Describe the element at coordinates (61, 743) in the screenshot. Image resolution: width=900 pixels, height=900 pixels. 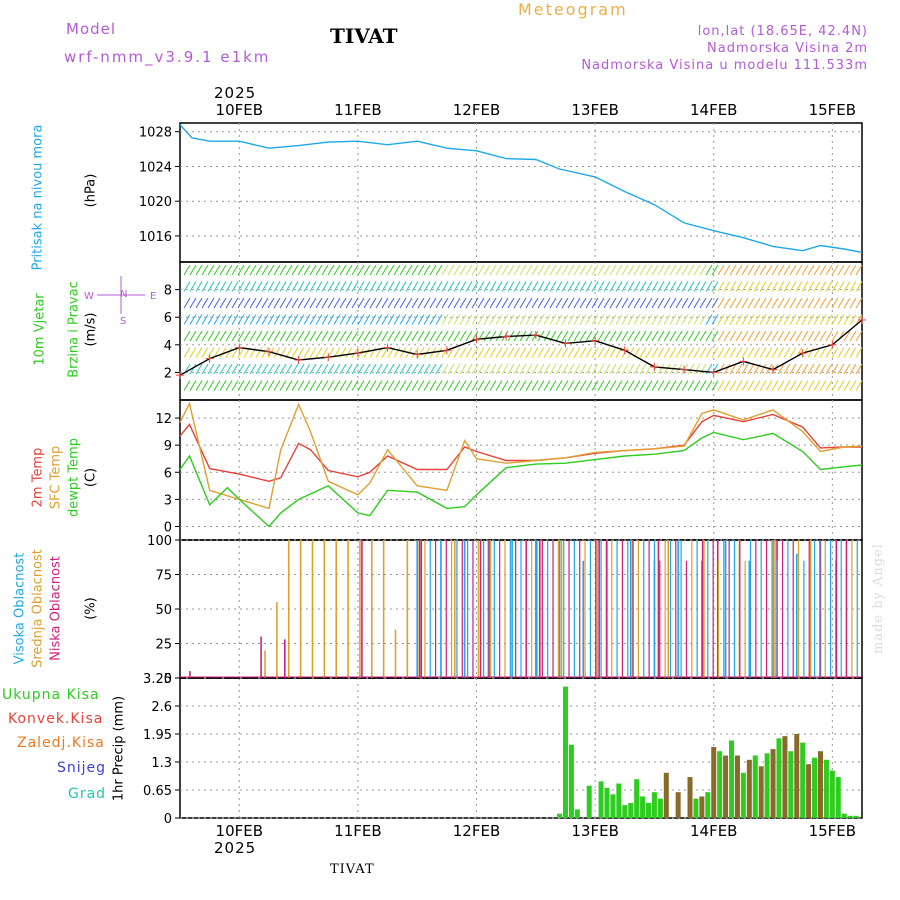
I see `legend-frozen-rain: Zaledj.Kisa` at that location.